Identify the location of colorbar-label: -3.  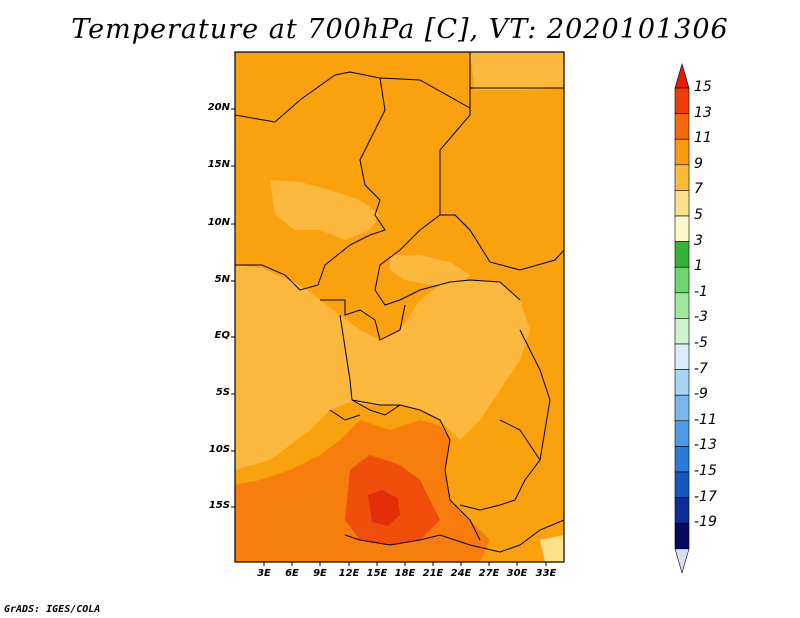
(701, 317).